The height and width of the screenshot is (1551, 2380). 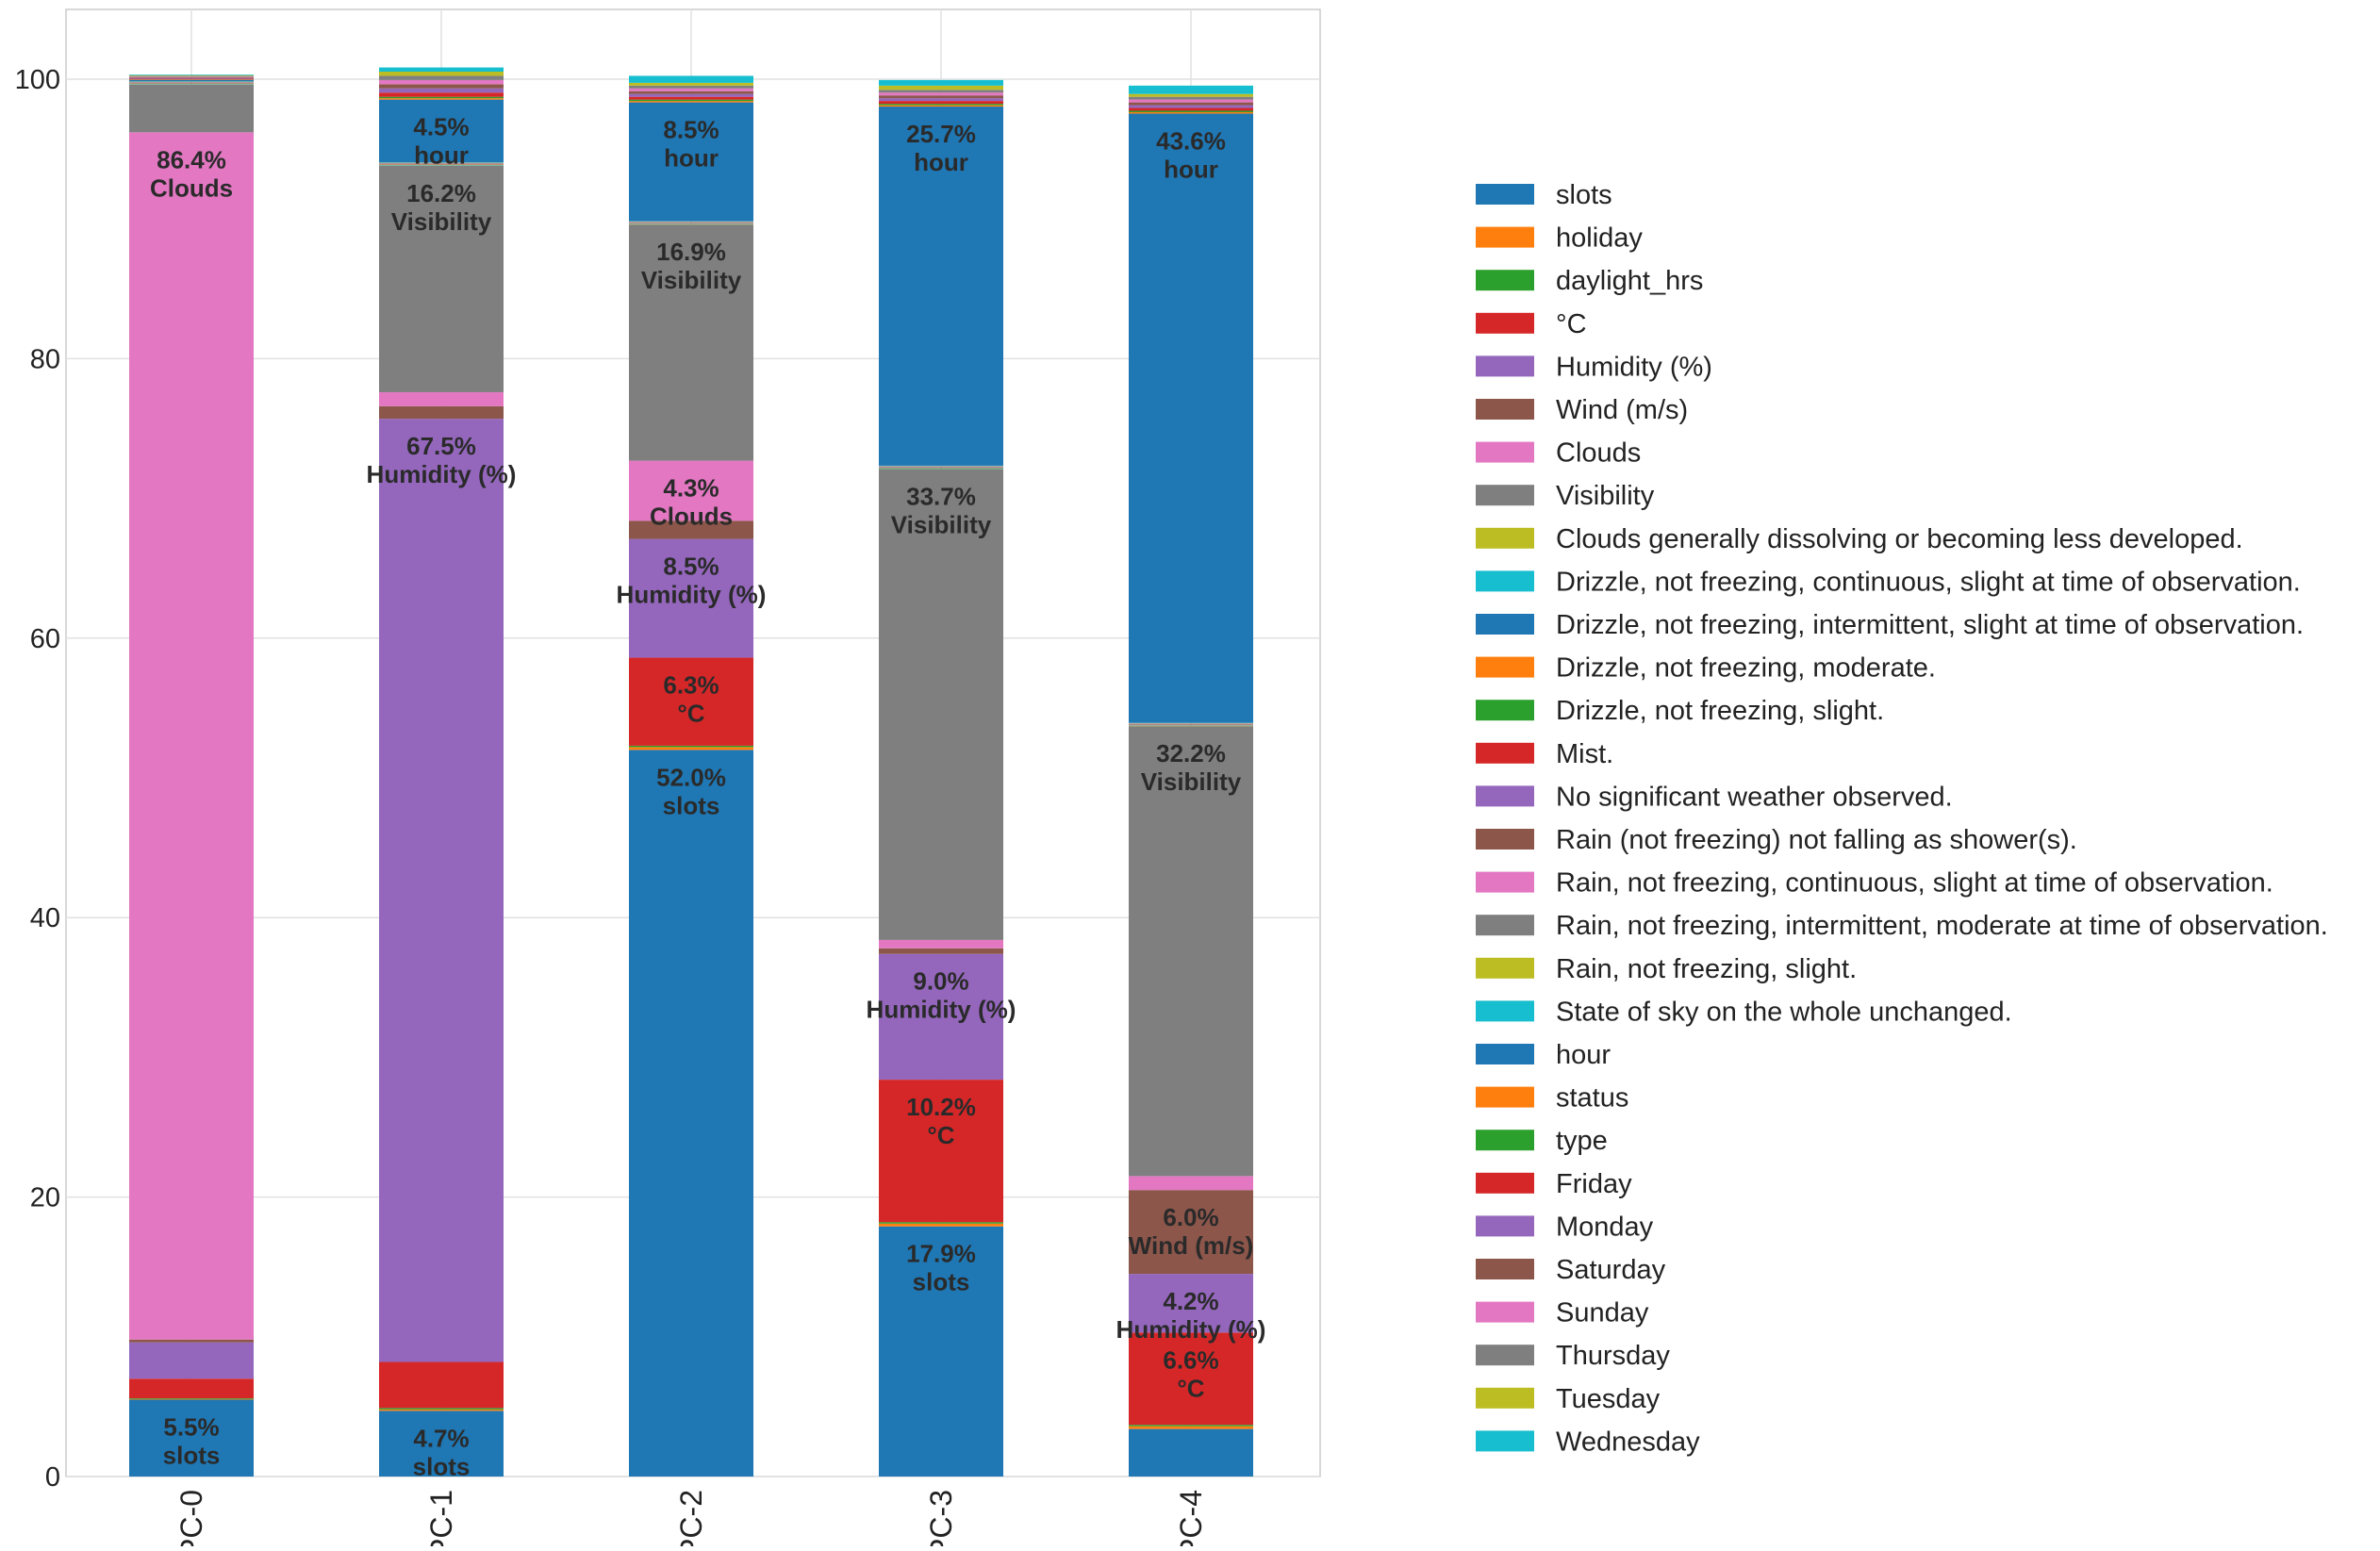 I want to click on y-tick-label: 60, so click(x=45, y=639).